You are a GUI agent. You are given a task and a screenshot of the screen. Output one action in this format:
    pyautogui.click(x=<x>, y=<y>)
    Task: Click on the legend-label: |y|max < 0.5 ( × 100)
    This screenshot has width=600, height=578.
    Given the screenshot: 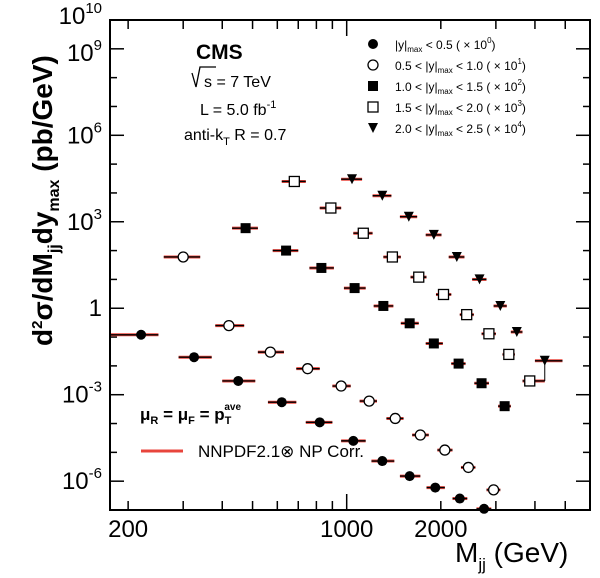 What is the action you would take?
    pyautogui.click(x=445, y=45)
    